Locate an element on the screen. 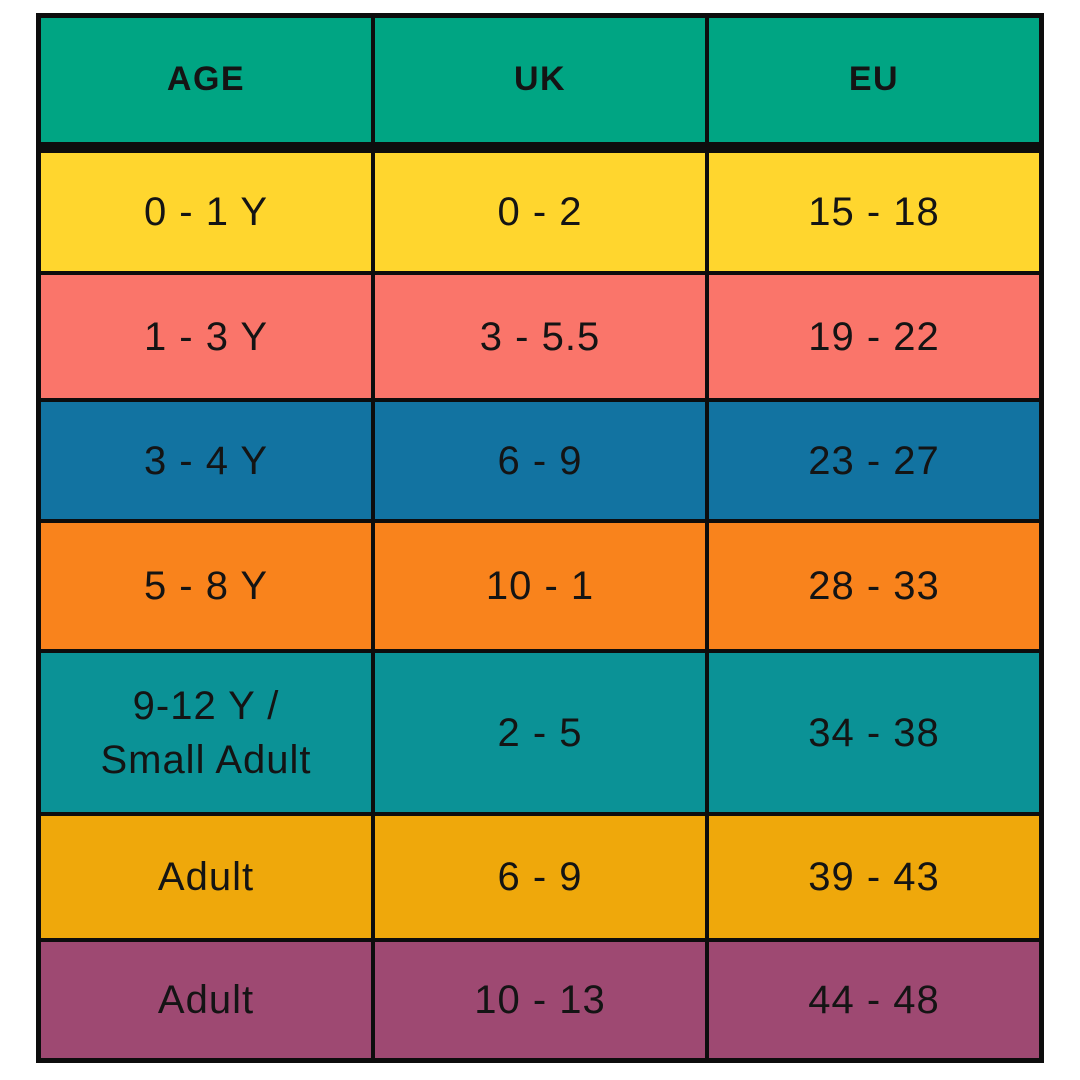 This screenshot has width=1080, height=1080. table-cell-eu: 23 - 27 is located at coordinates (874, 460).